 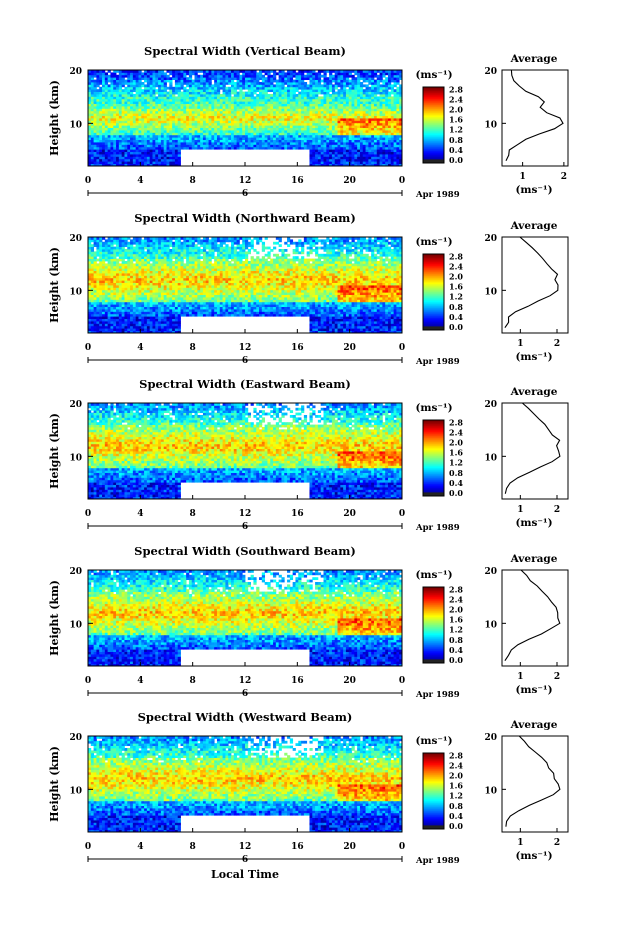 I want to click on y-tick-label: 10, so click(x=75, y=125).